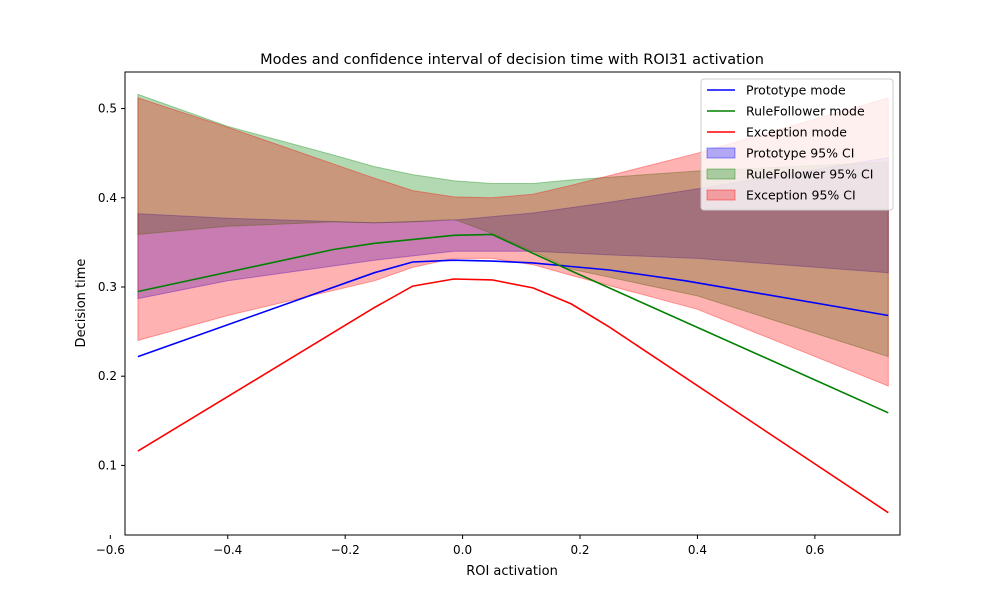  What do you see at coordinates (809, 174) in the screenshot?
I see `legend-label-rulefollower-95-ci: RuleFollower 95% CI` at bounding box center [809, 174].